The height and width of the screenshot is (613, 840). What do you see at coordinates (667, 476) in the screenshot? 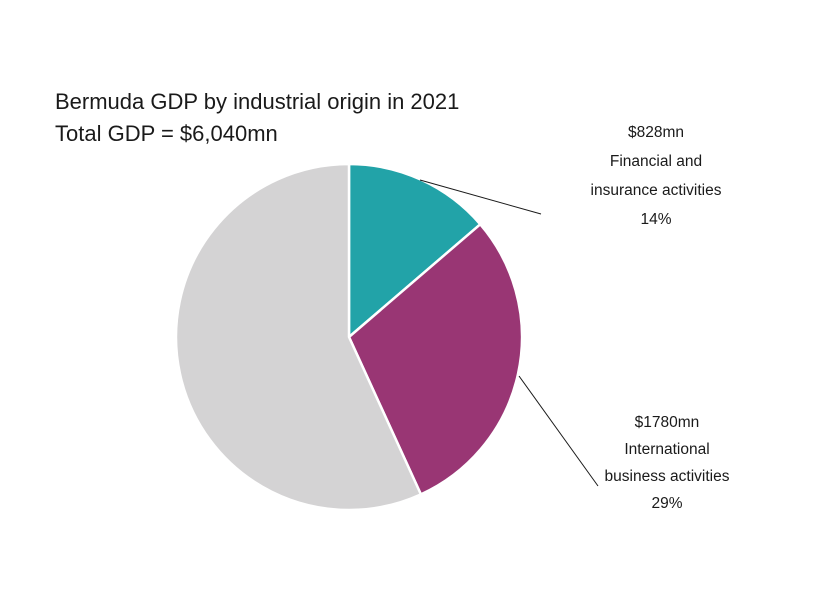
I see `slice-data-label: business activities` at bounding box center [667, 476].